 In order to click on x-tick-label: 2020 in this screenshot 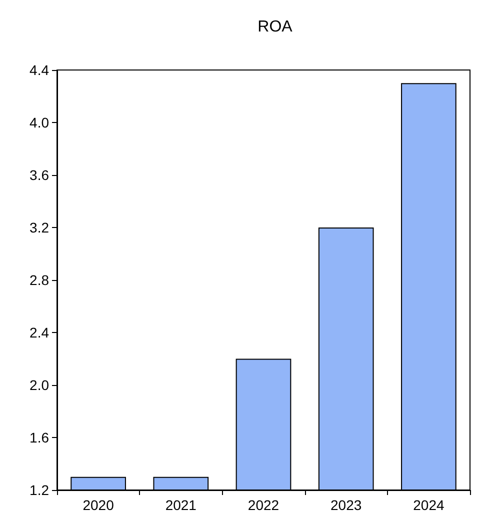, I will do `click(98, 505)`.